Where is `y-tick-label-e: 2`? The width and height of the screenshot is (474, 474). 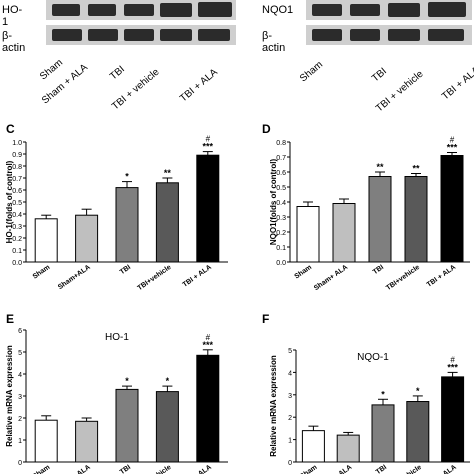 y-tick-label-e: 2 is located at coordinates (20, 419).